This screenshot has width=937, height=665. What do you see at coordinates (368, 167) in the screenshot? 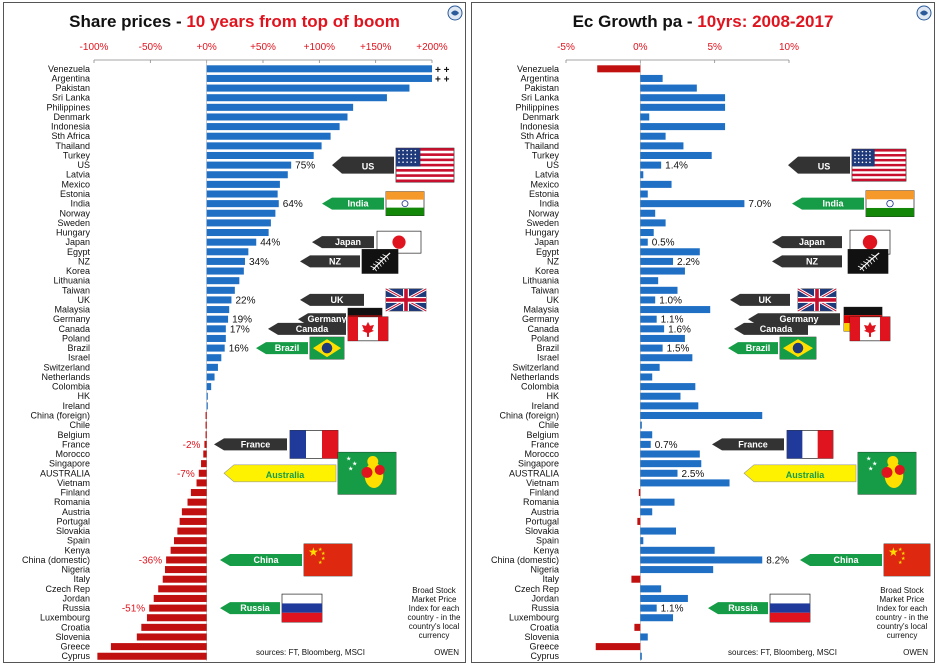
I see `callout-label: US` at bounding box center [368, 167].